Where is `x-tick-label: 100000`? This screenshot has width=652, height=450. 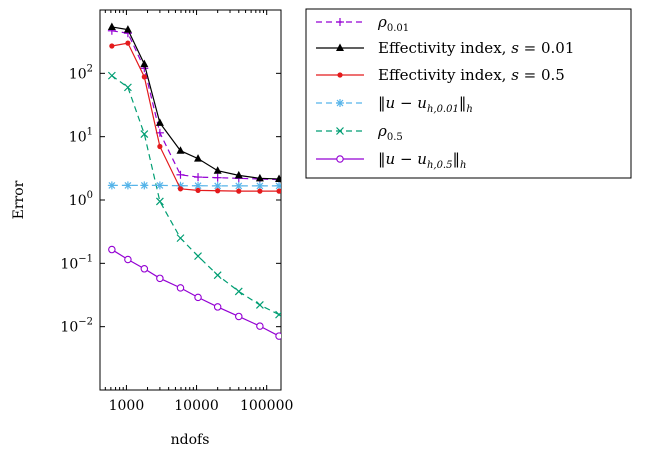 x-tick-label: 100000 is located at coordinates (266, 406).